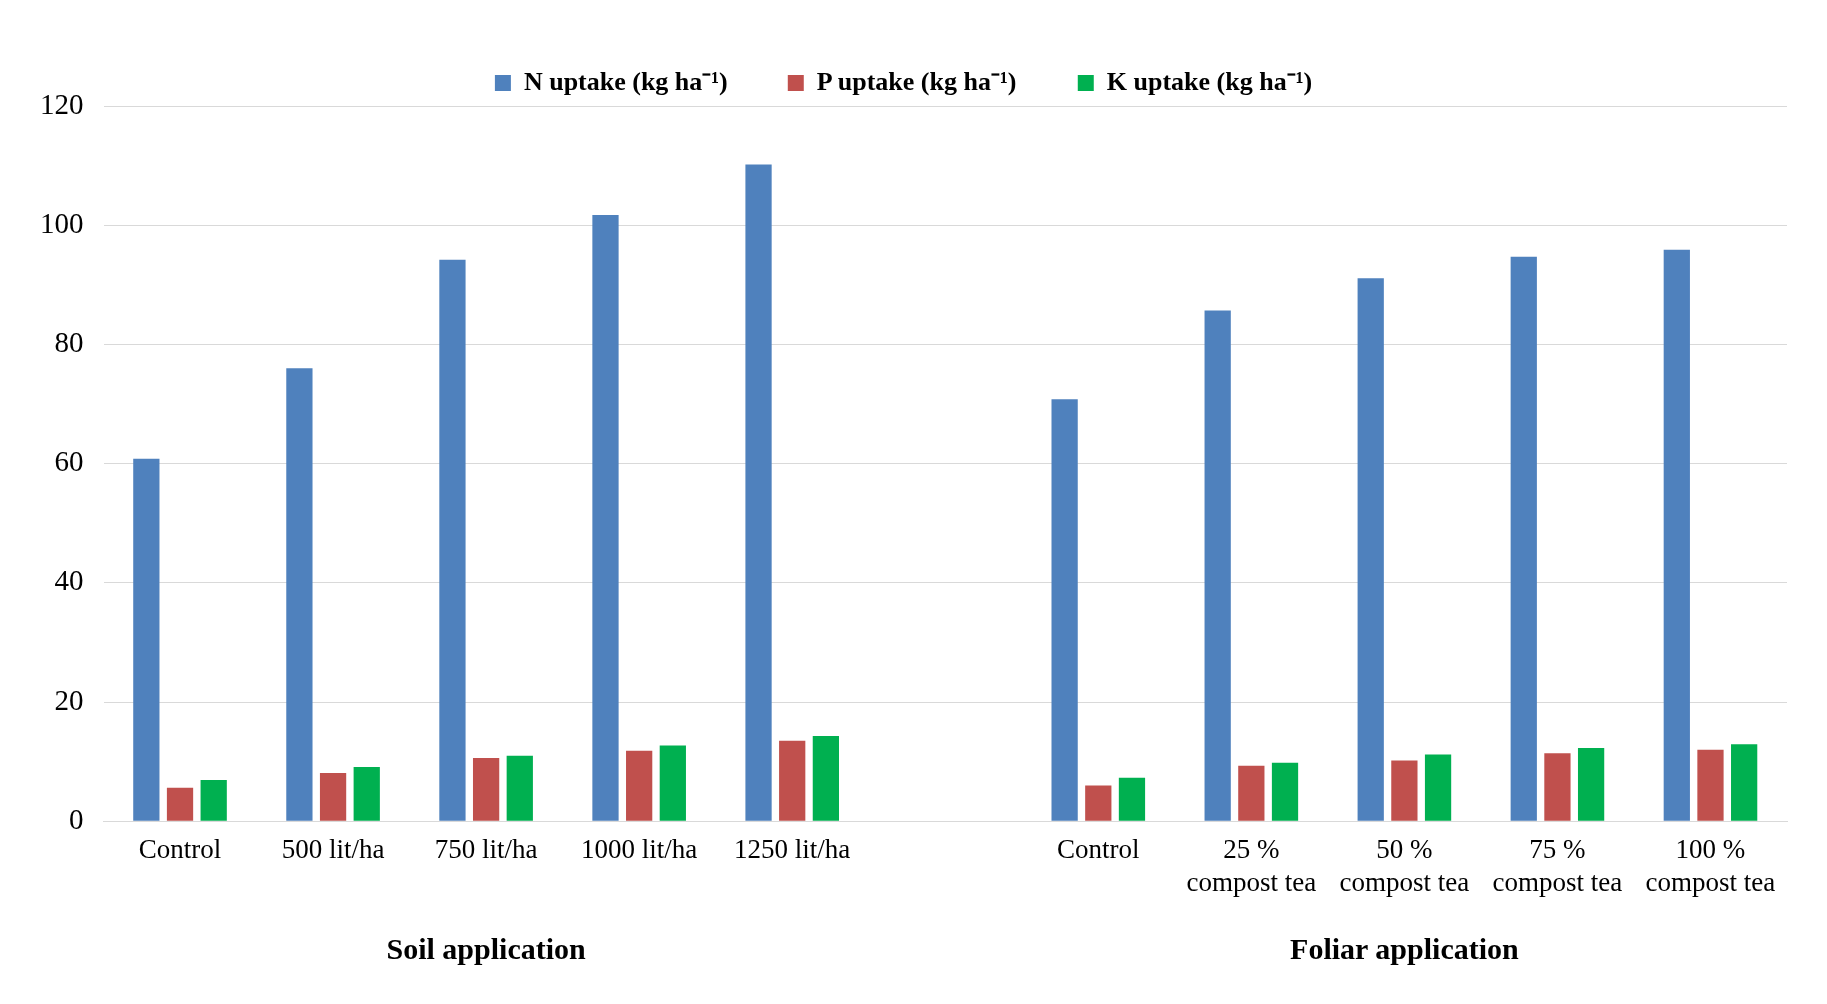  I want to click on legend-label: N uptake (kg ha⁻¹), so click(625, 81).